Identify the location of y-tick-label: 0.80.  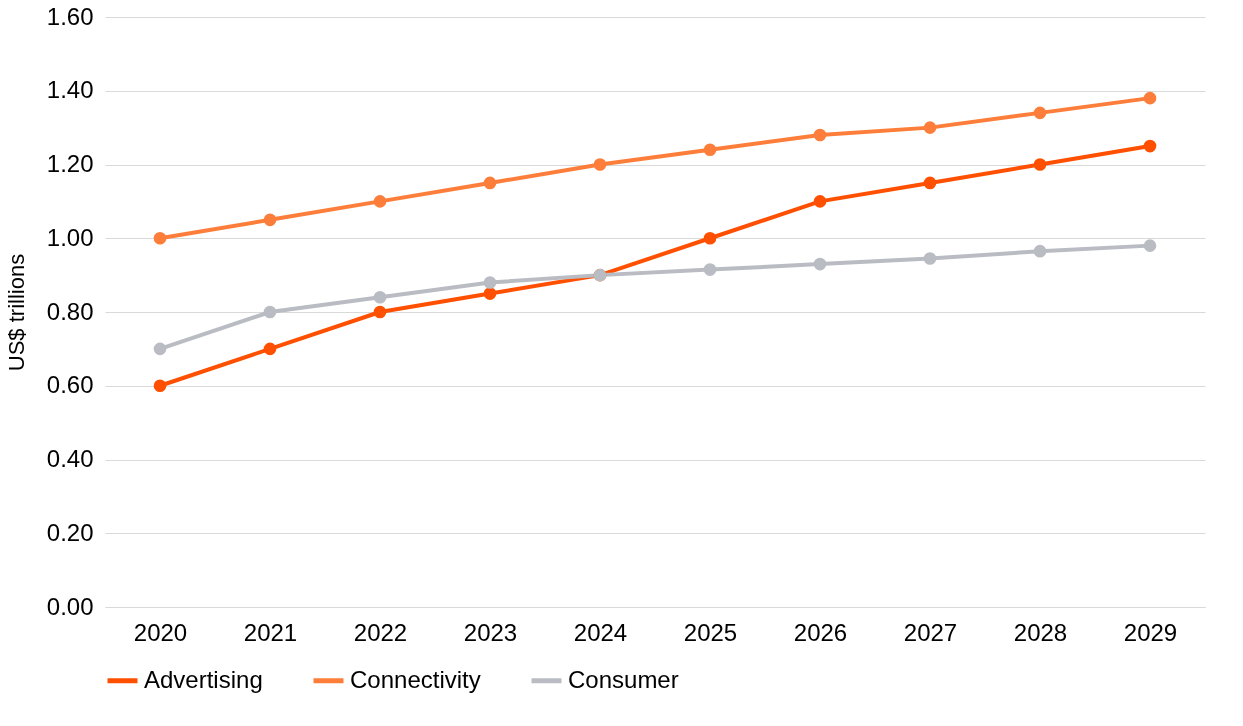
(70, 311).